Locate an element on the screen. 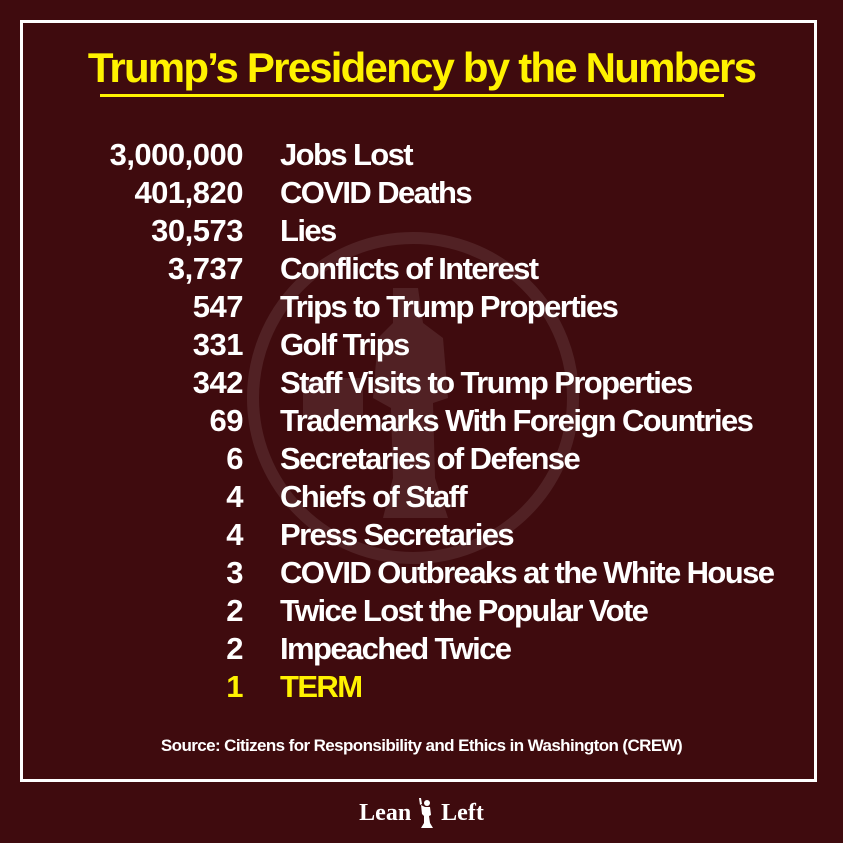  stat-label: Press Secretaries is located at coordinates (397, 534).